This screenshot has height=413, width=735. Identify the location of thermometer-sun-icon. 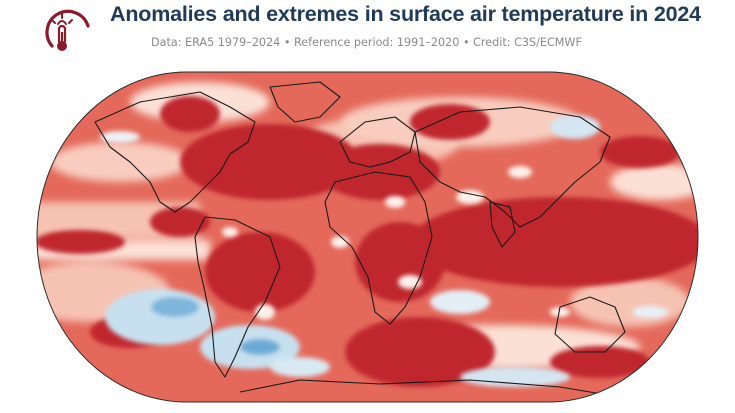
(67, 30).